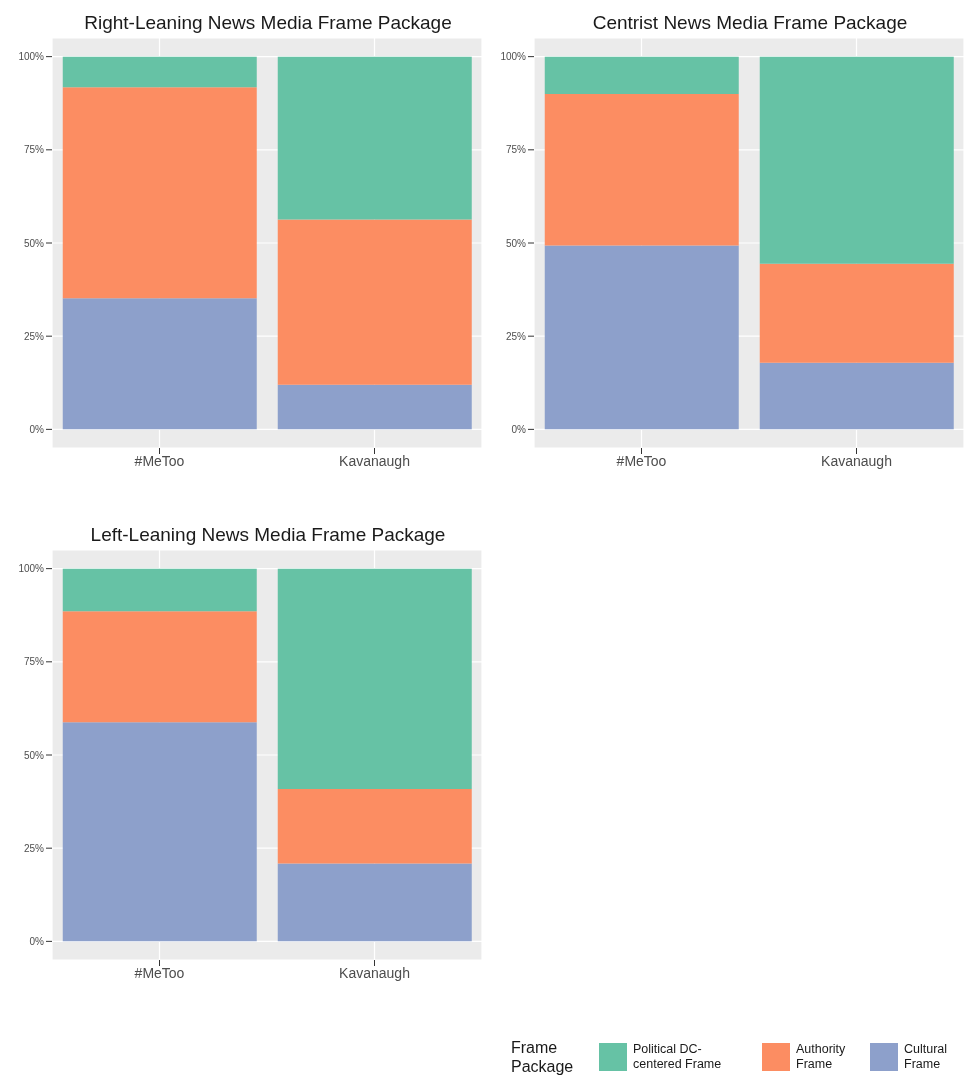 This screenshot has height=1078, width=970. Describe the element at coordinates (926, 1057) in the screenshot. I see `legend-label: Cultural Frame` at that location.